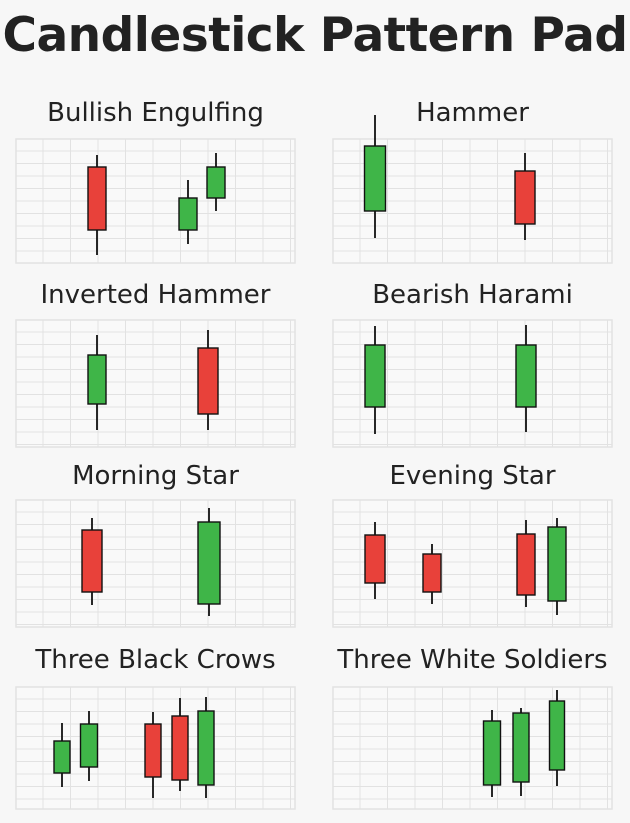 This screenshot has width=630, height=823. What do you see at coordinates (155, 113) in the screenshot?
I see `pattern-title: Bullish Engulfing` at bounding box center [155, 113].